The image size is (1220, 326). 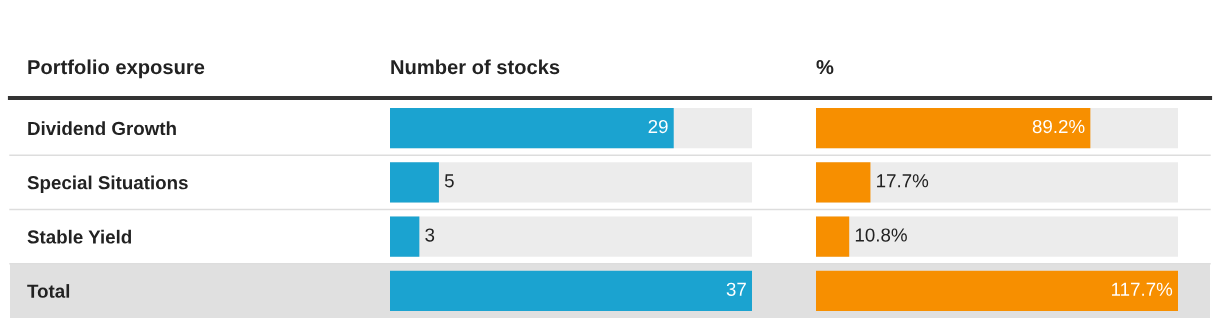 What do you see at coordinates (48, 291) in the screenshot?
I see `y-tick-label: Total` at bounding box center [48, 291].